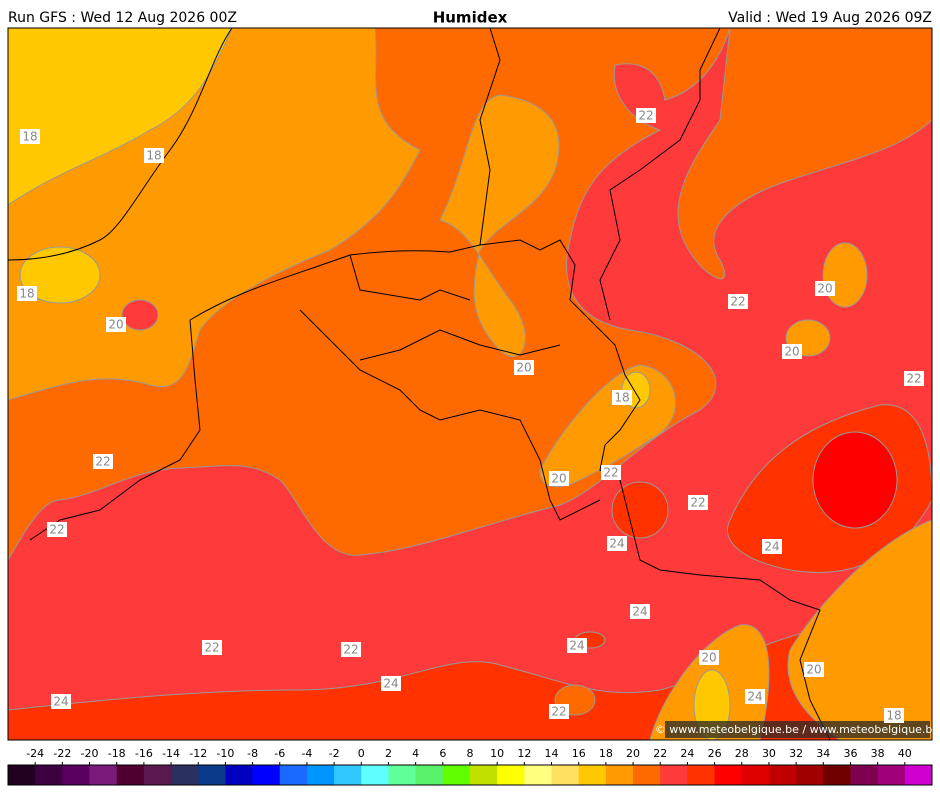 Image resolution: width=940 pixels, height=800 pixels. What do you see at coordinates (606, 753) in the screenshot?
I see `colorbar-label: 18` at bounding box center [606, 753].